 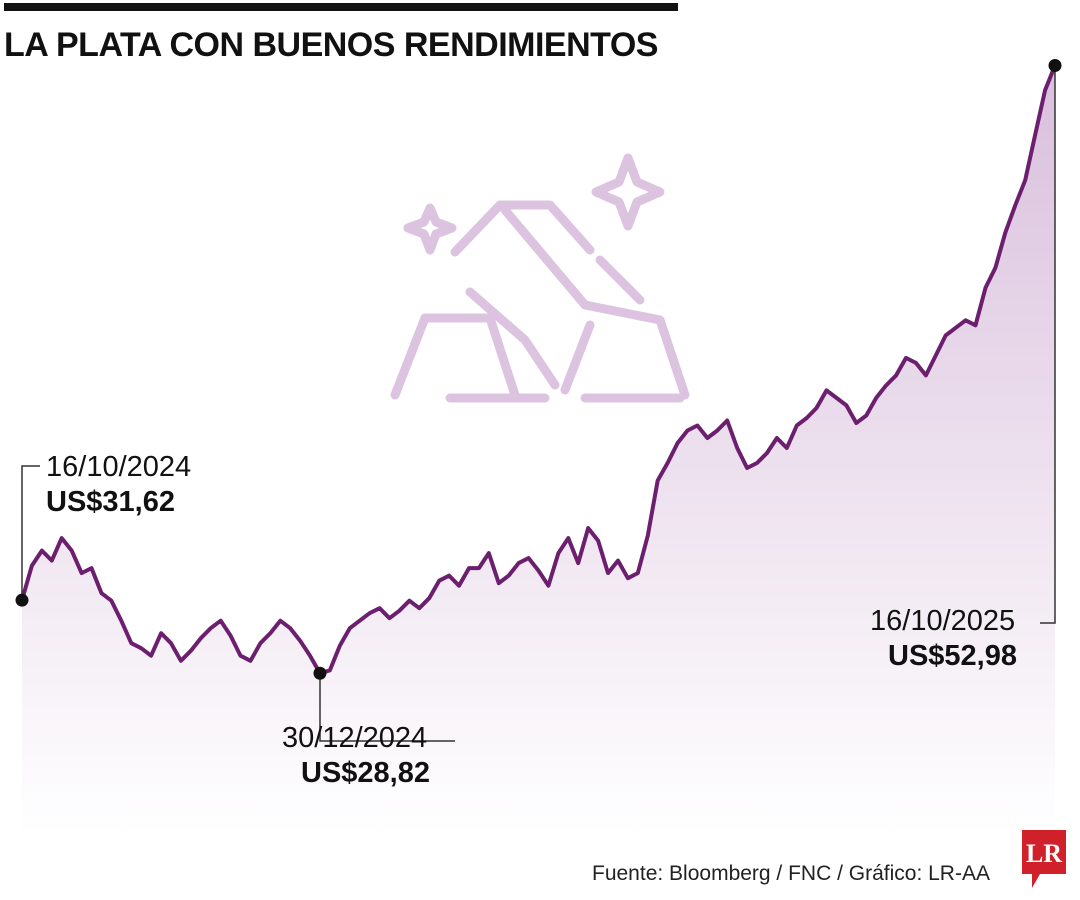 What do you see at coordinates (1048, 344) in the screenshot?
I see `end-leader` at bounding box center [1048, 344].